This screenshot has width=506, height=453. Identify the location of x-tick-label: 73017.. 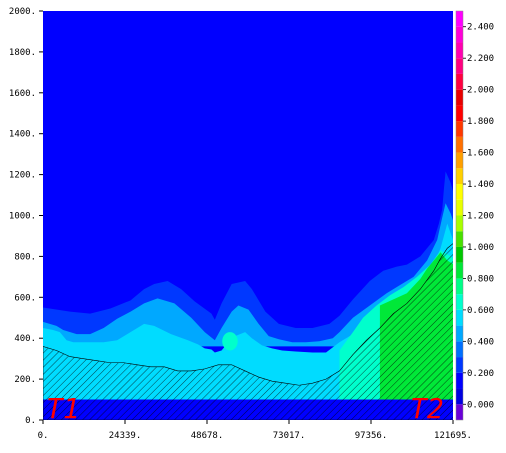
(289, 436).